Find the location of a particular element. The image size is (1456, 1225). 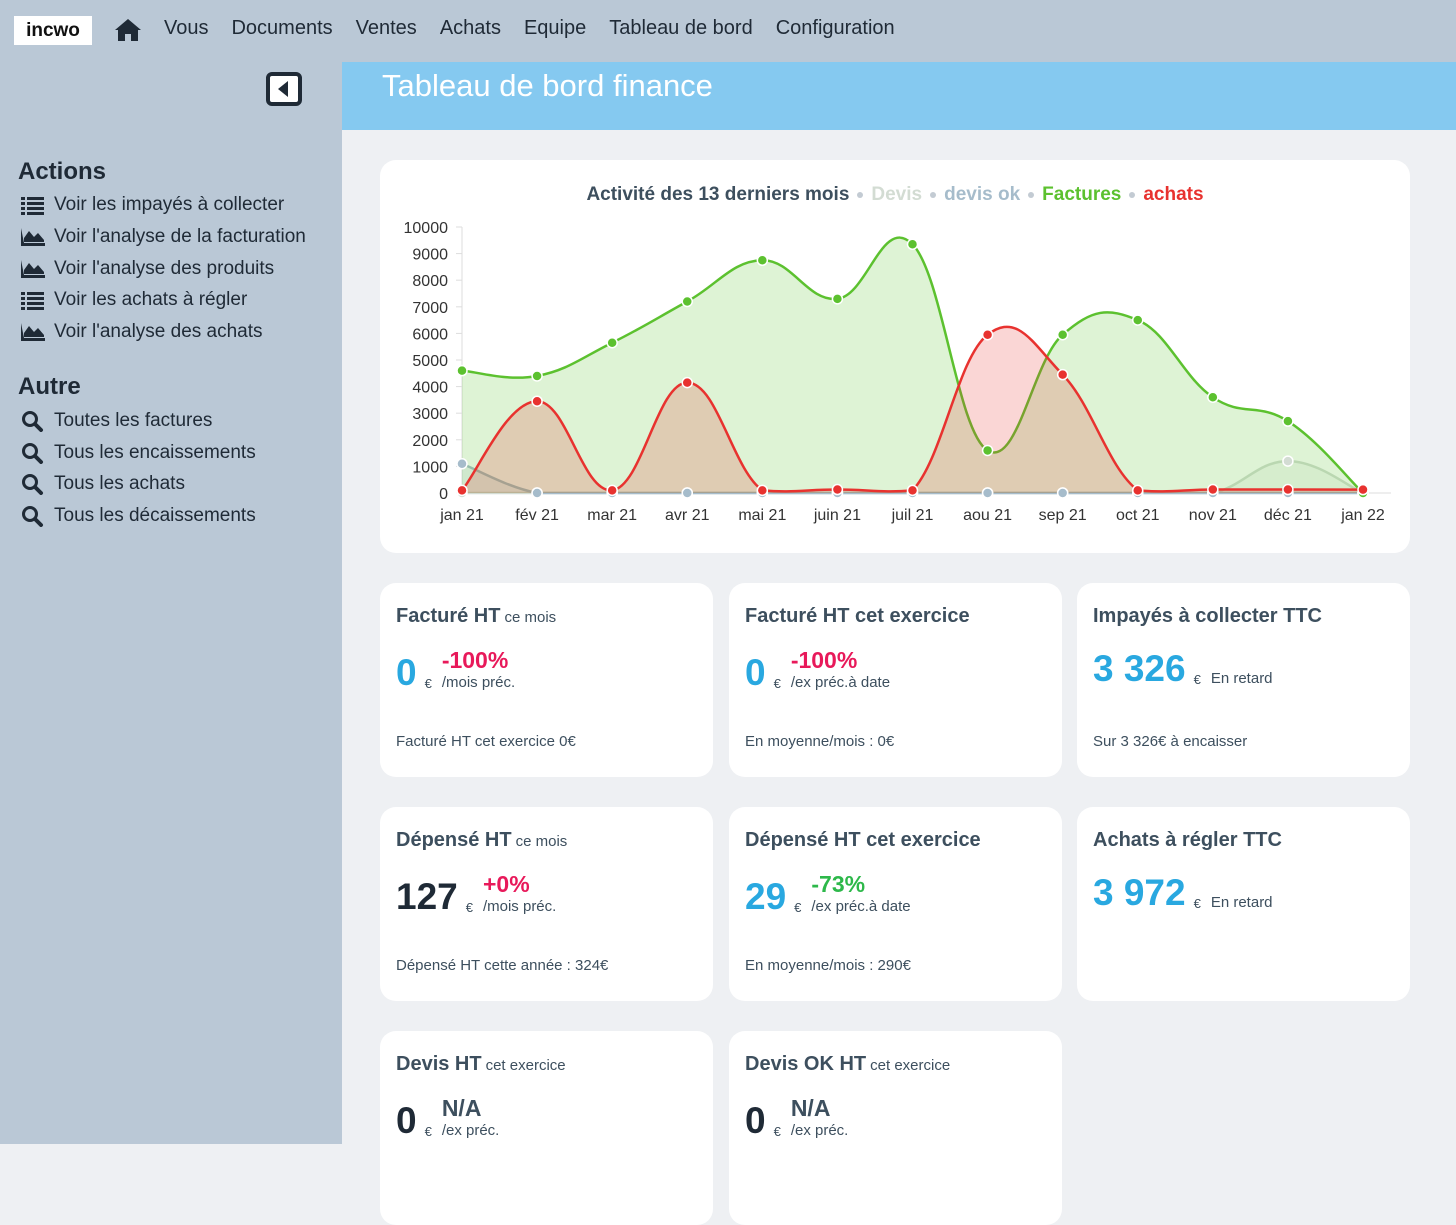

y-tick-label: 5000 is located at coordinates (430, 361).